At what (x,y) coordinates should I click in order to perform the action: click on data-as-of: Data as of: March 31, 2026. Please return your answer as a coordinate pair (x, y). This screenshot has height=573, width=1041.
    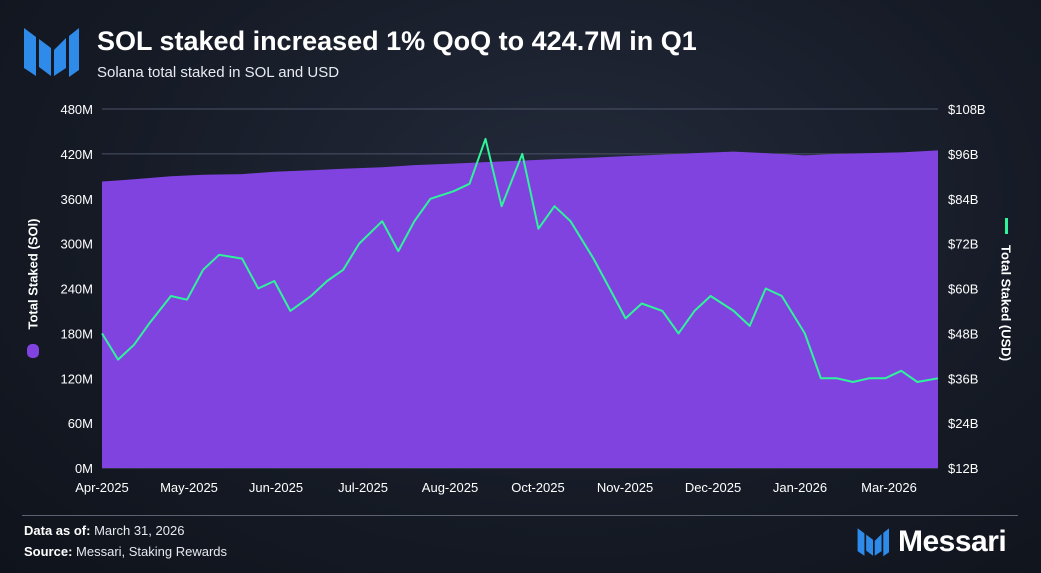
    Looking at the image, I should click on (104, 530).